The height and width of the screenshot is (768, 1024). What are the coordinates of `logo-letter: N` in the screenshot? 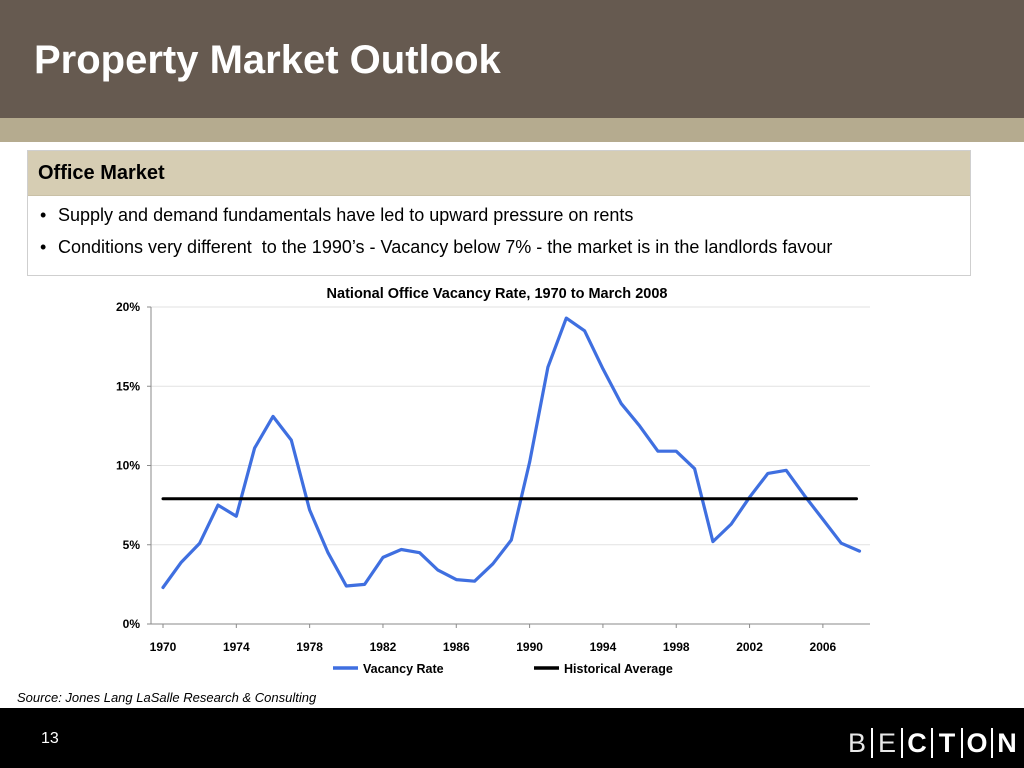 It's located at (1007, 743).